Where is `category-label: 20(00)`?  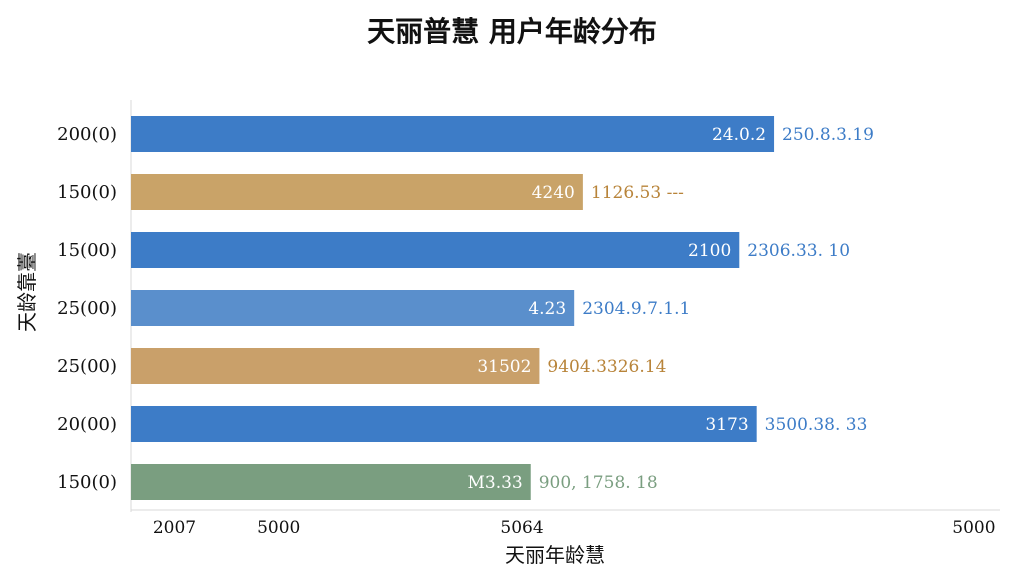
category-label: 20(00) is located at coordinates (87, 424).